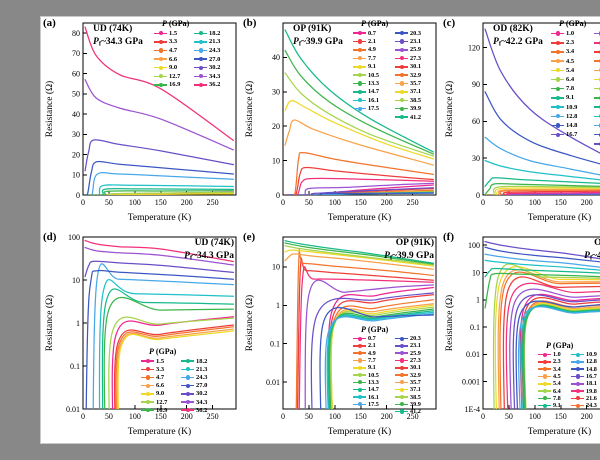  Describe the element at coordinates (161, 202) in the screenshot. I see `x-tick-label: 150` at that location.